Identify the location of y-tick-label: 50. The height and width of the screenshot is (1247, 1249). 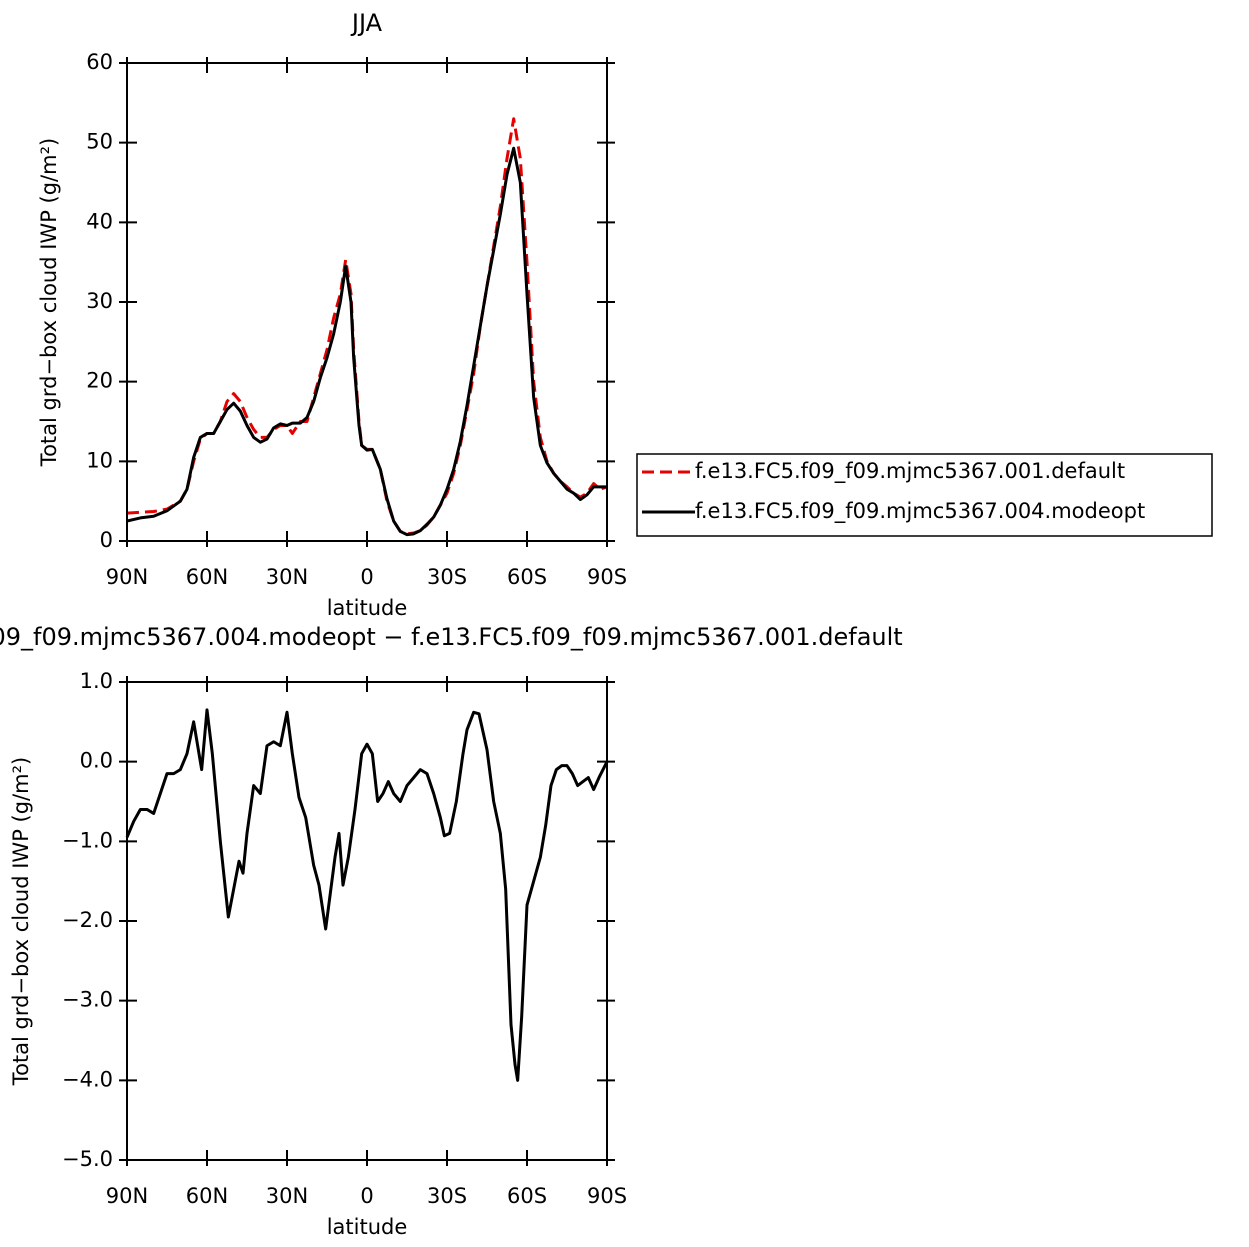
(99, 142).